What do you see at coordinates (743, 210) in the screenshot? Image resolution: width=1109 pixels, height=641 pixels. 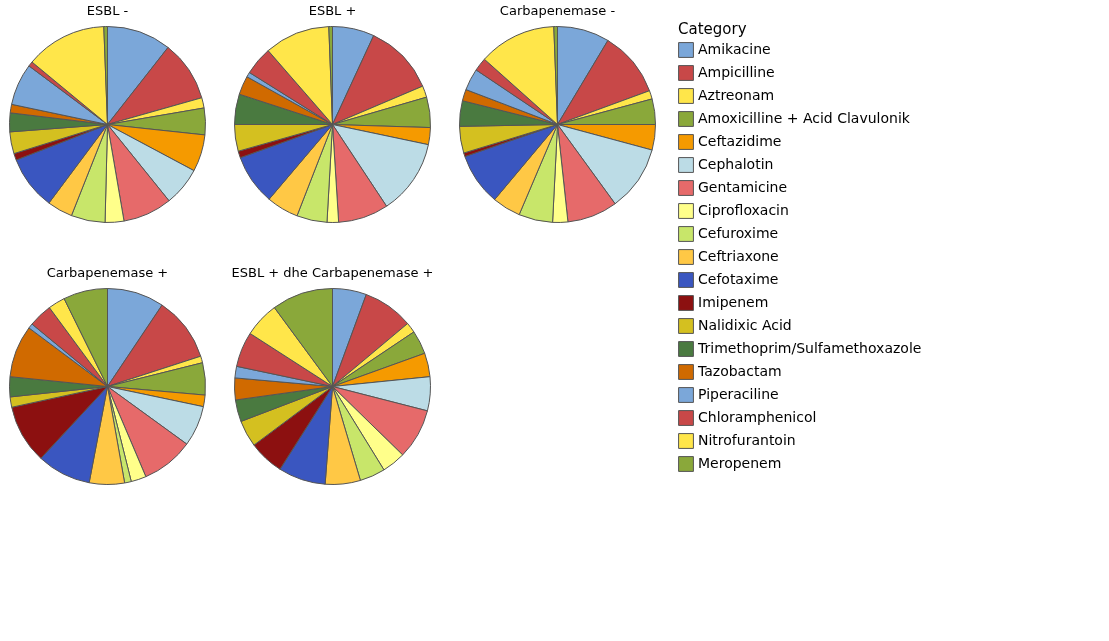 I see `legend-label: Ciprofloxacin` at bounding box center [743, 210].